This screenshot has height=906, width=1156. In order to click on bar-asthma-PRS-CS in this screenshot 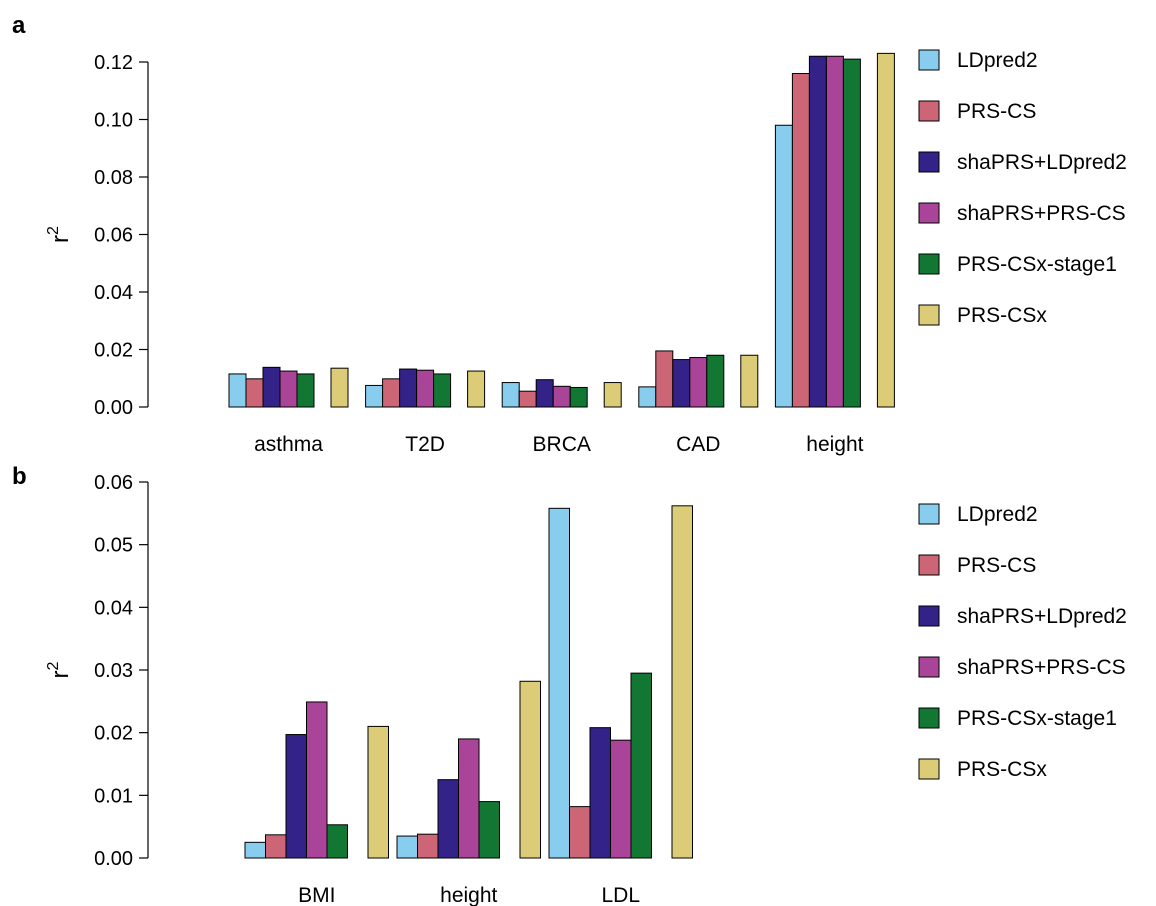, I will do `click(254, 393)`.